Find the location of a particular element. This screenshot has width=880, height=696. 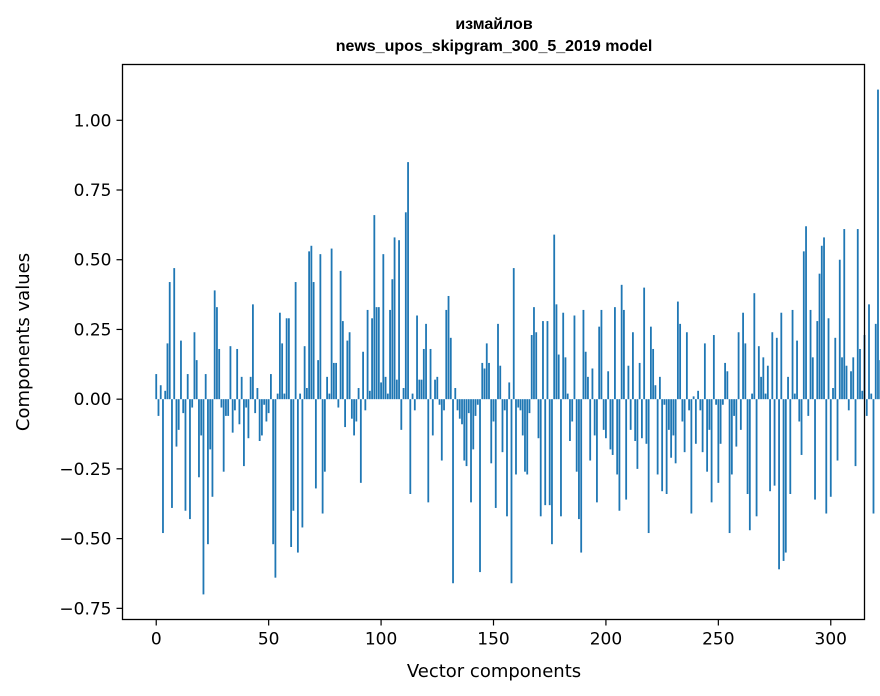

chart-title: измайлов is located at coordinates (493, 24).